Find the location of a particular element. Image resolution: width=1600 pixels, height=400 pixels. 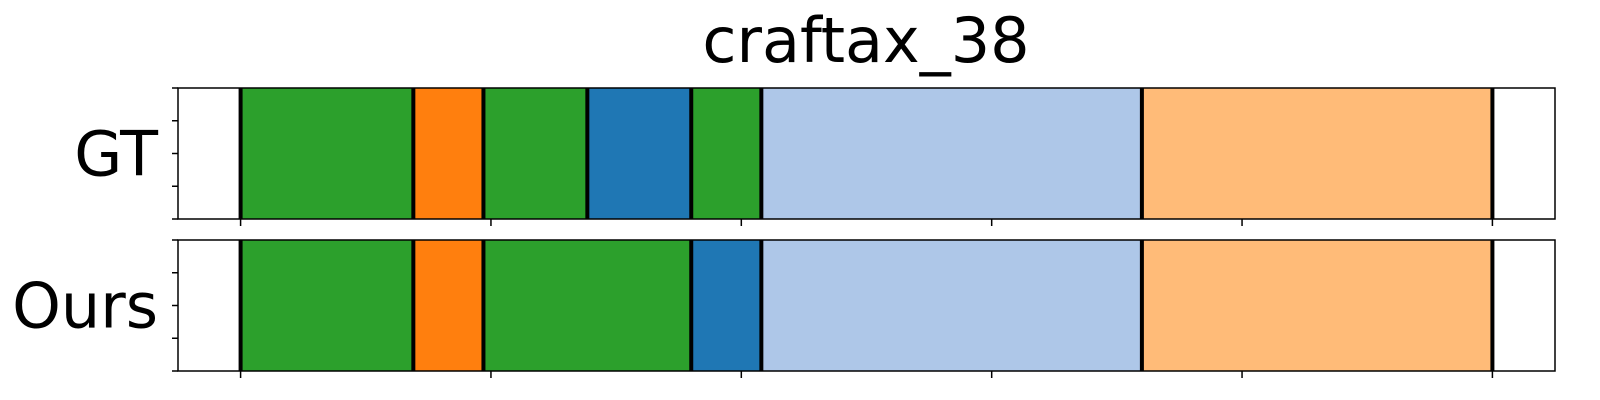

row-label-ours: Ours is located at coordinates (85, 306).